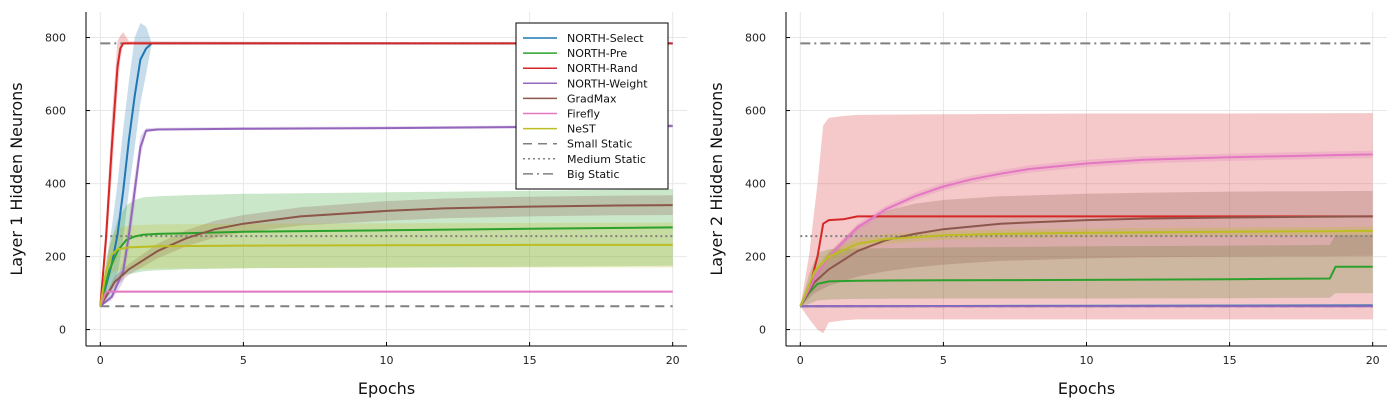 This screenshot has height=400, width=1400. I want to click on legend-label: Firefly, so click(584, 114).